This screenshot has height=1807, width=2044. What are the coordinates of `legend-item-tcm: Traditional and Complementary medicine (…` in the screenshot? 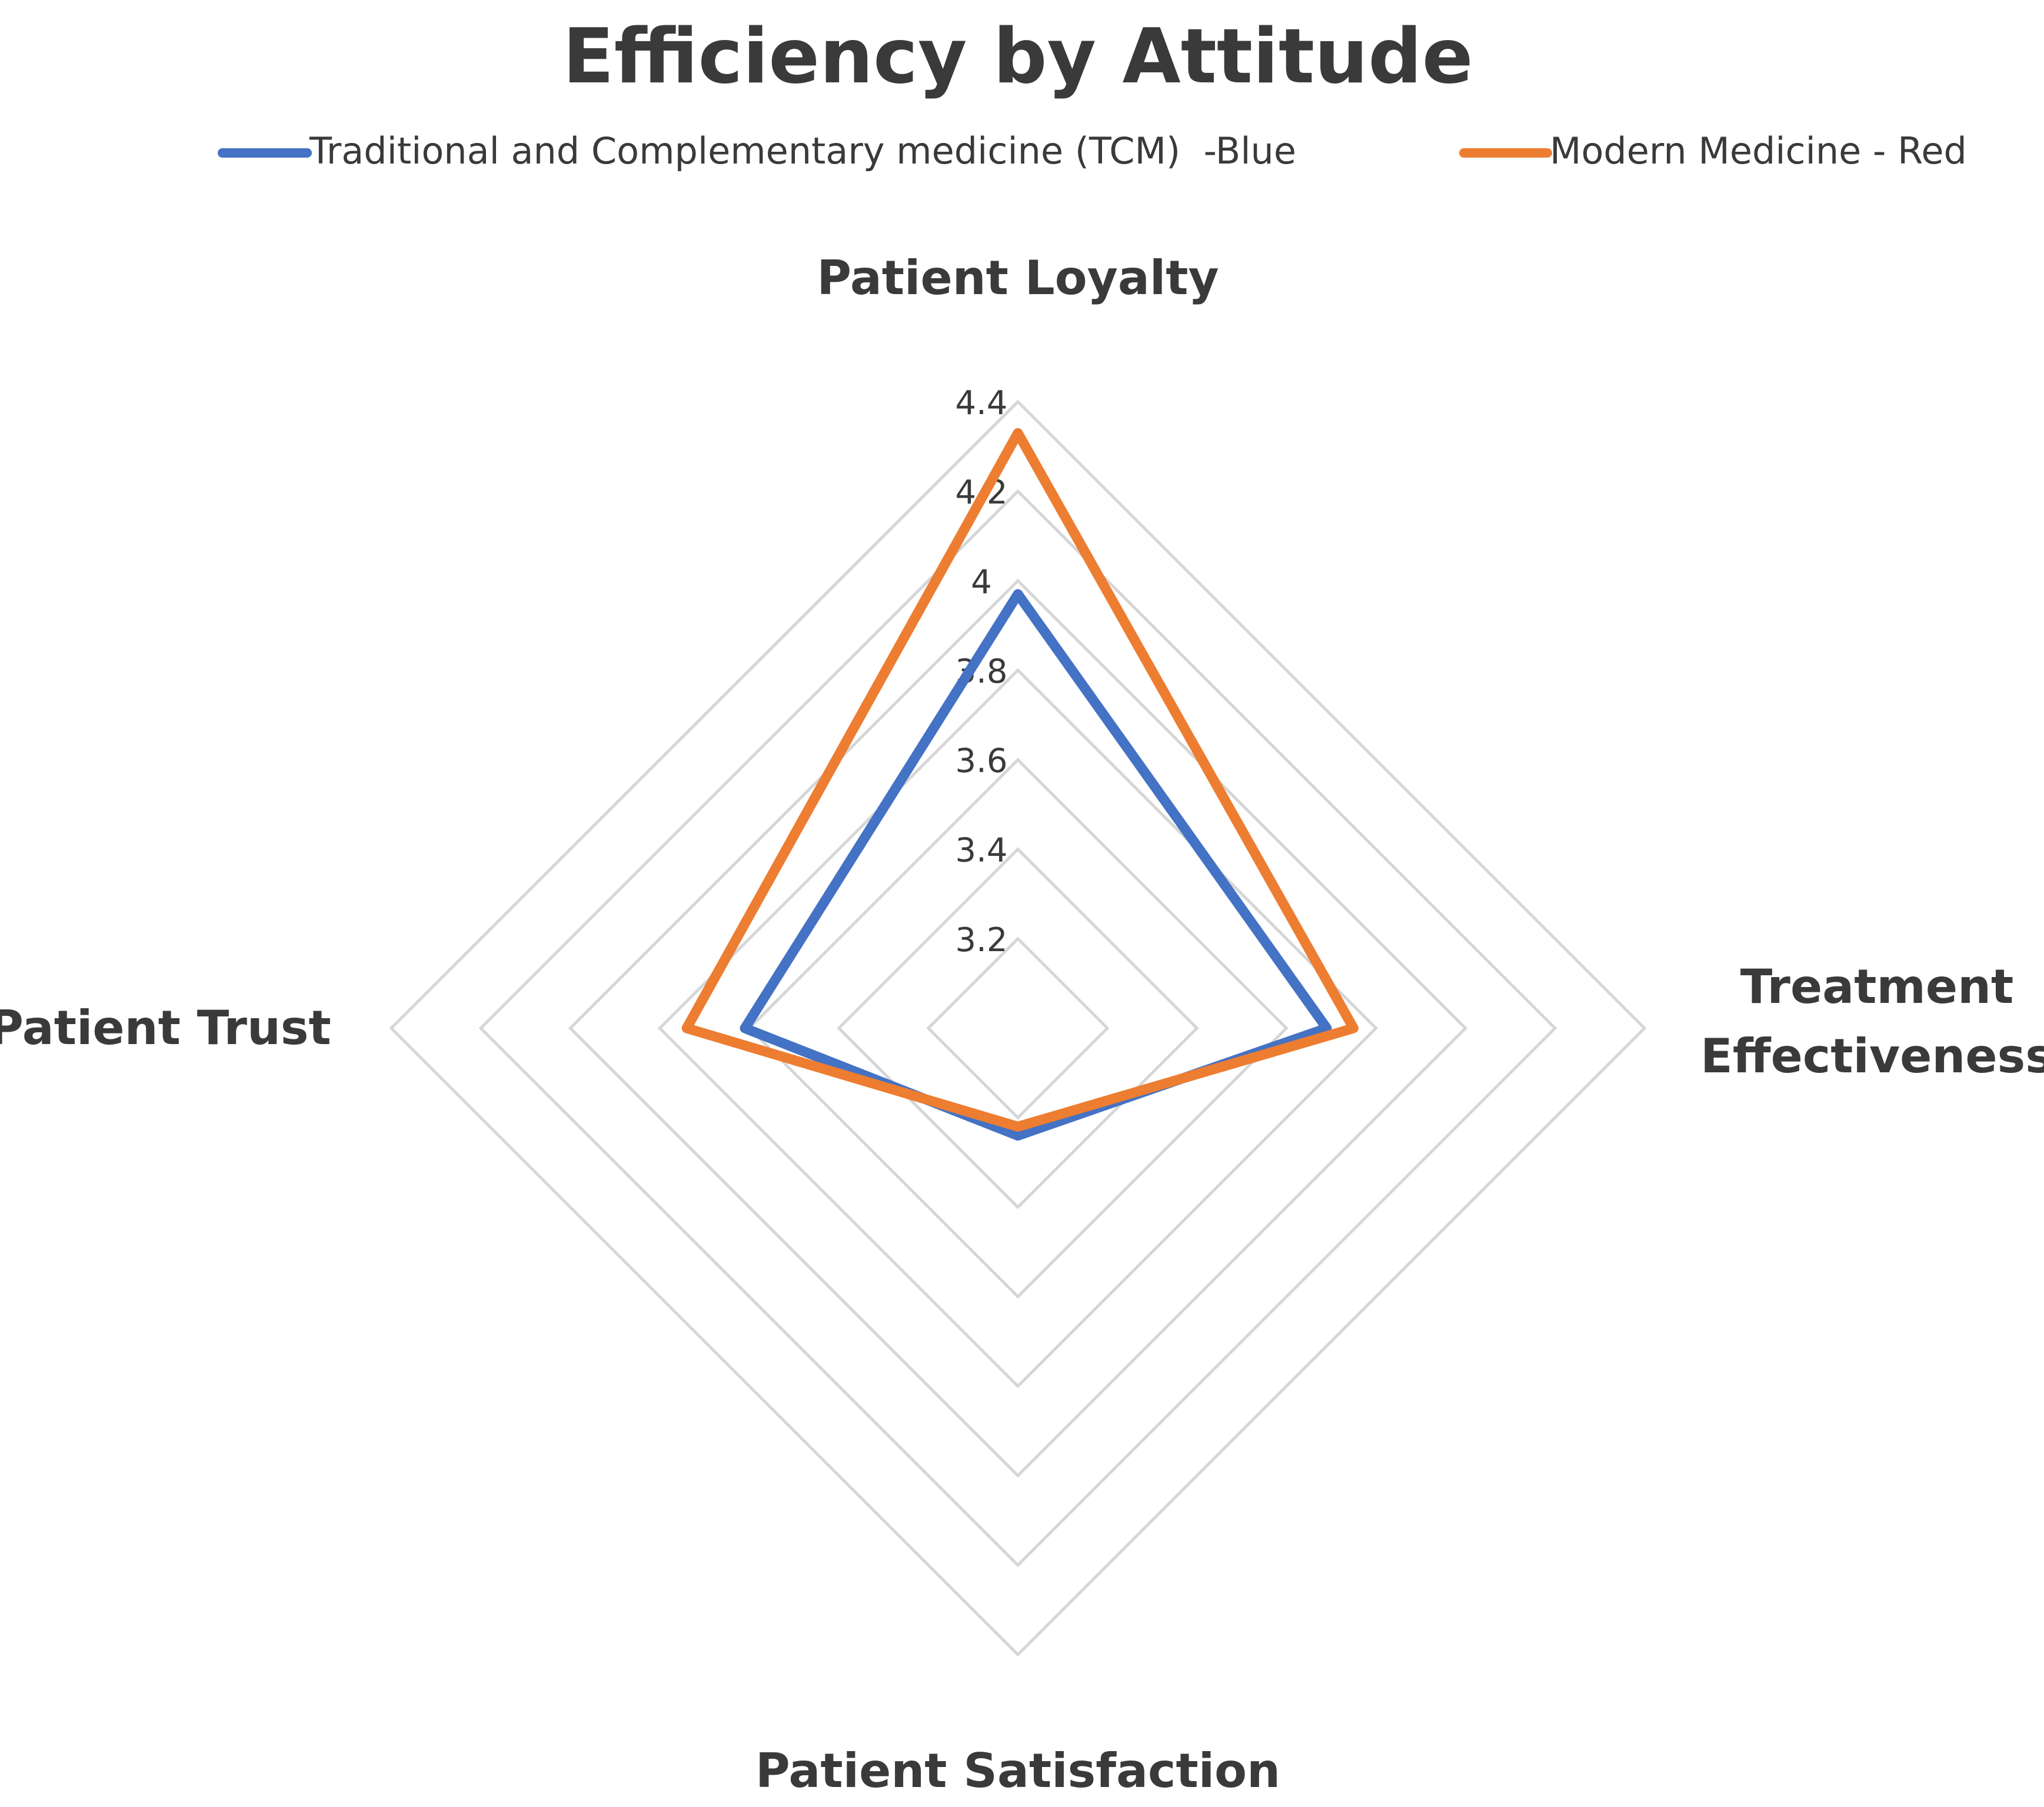 It's located at (757, 151).